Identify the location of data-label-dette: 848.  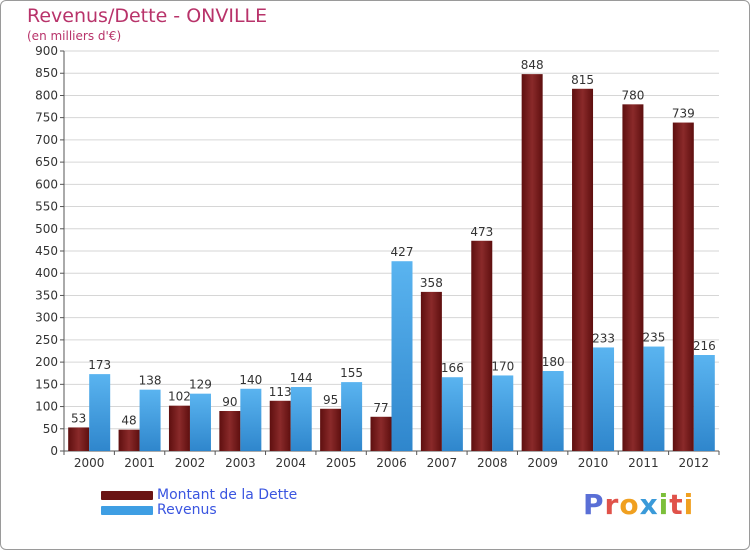
(532, 65).